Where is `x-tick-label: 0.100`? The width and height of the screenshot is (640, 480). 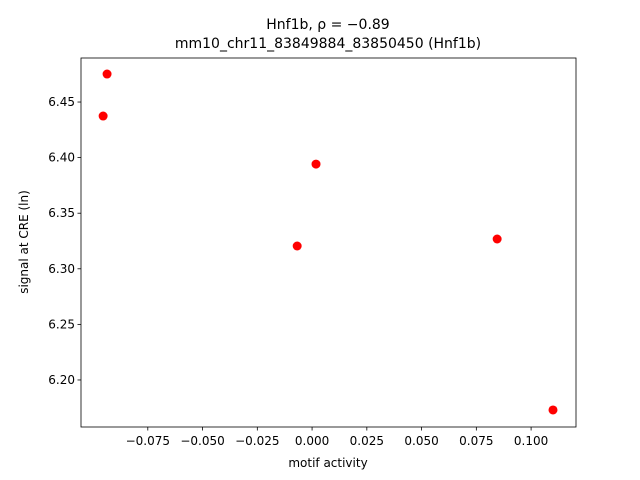
x-tick-label: 0.100 is located at coordinates (531, 441).